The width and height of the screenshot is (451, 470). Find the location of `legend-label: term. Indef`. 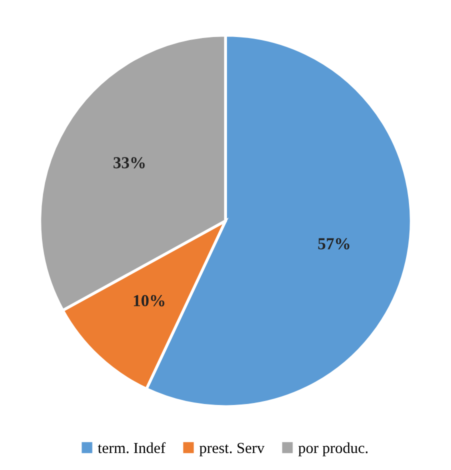

legend-label: term. Indef is located at coordinates (132, 448).